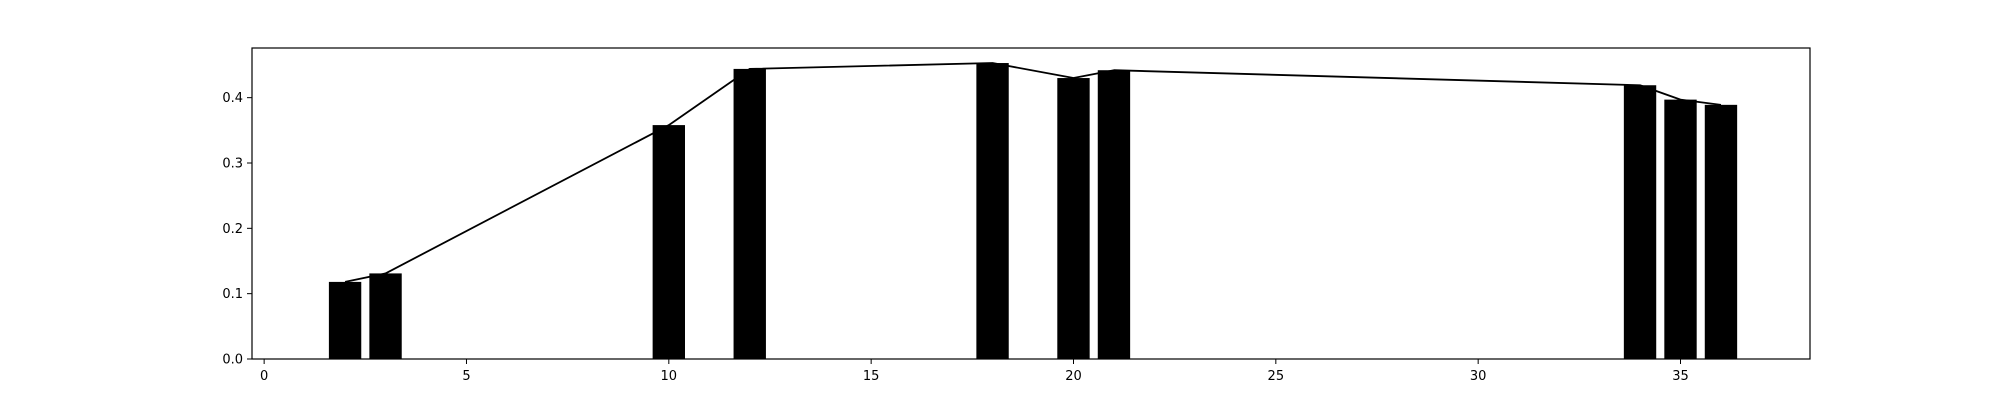 The height and width of the screenshot is (404, 2000). Describe the element at coordinates (232, 294) in the screenshot. I see `y-tick-label: 0.1` at that location.